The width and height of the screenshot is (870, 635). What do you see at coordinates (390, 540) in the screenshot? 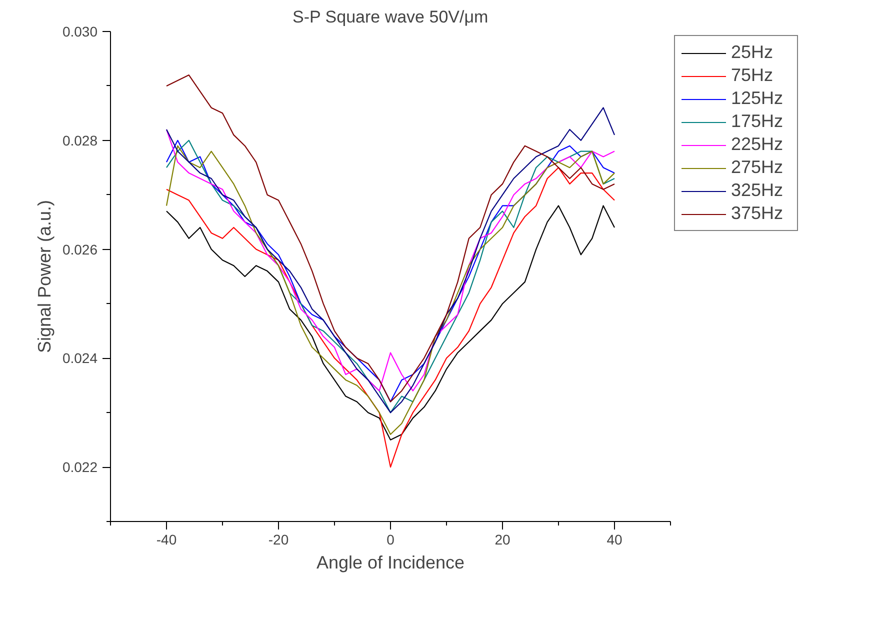
I see `x-tick-label: 0` at bounding box center [390, 540].